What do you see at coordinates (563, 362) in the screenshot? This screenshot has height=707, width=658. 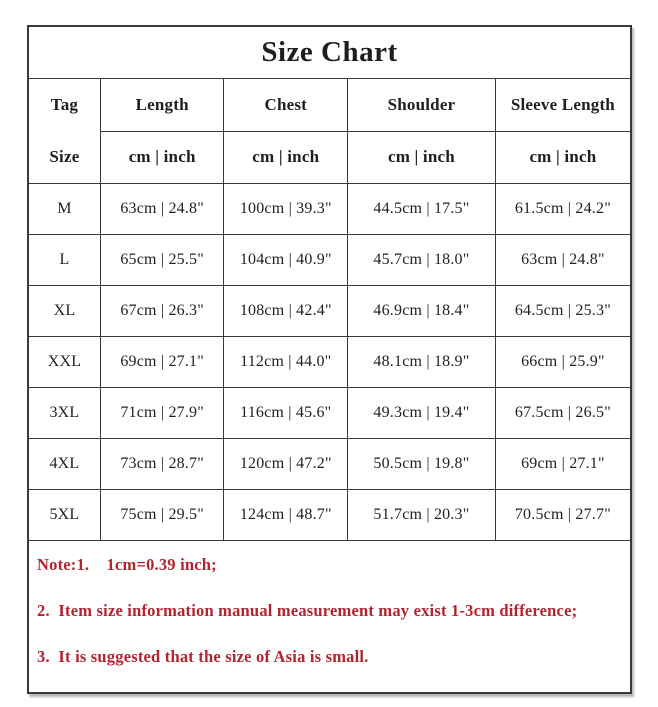 I see `sleeve-cell: 66cm | 25.9"` at bounding box center [563, 362].